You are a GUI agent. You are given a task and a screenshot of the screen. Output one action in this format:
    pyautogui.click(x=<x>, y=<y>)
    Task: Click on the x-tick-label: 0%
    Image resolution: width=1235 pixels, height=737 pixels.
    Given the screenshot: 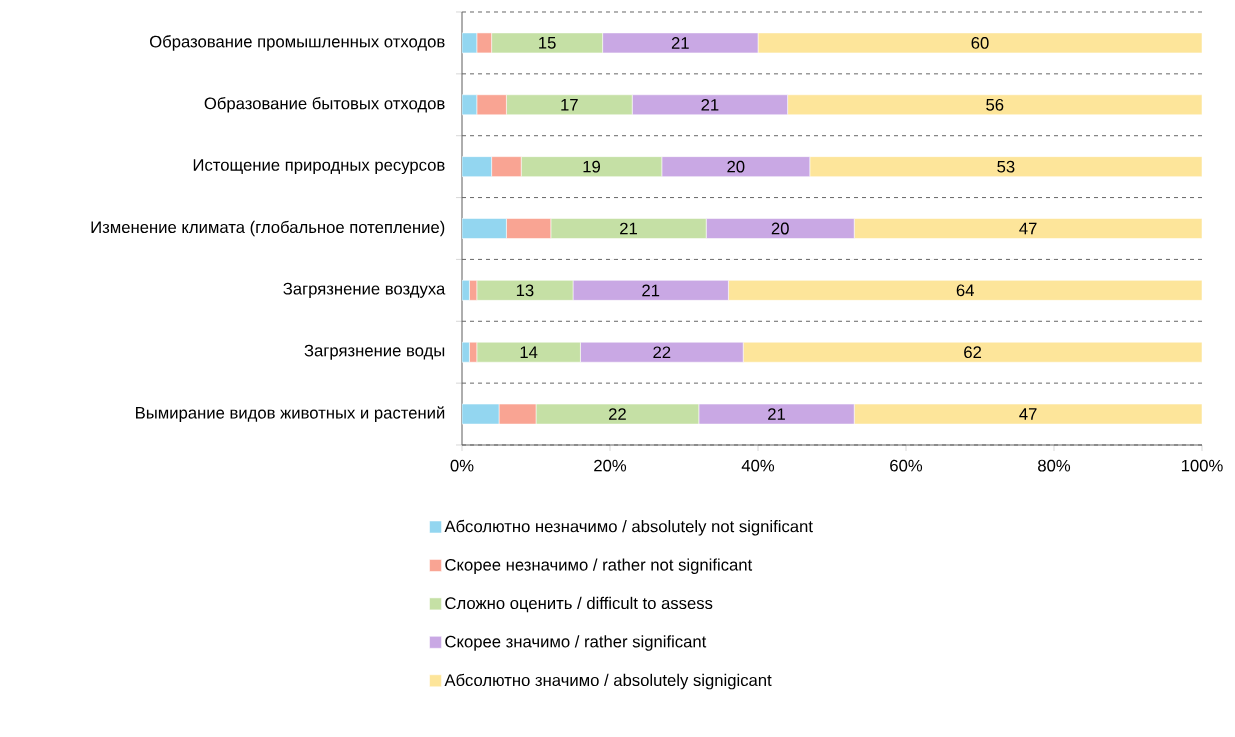 What is the action you would take?
    pyautogui.click(x=462, y=465)
    